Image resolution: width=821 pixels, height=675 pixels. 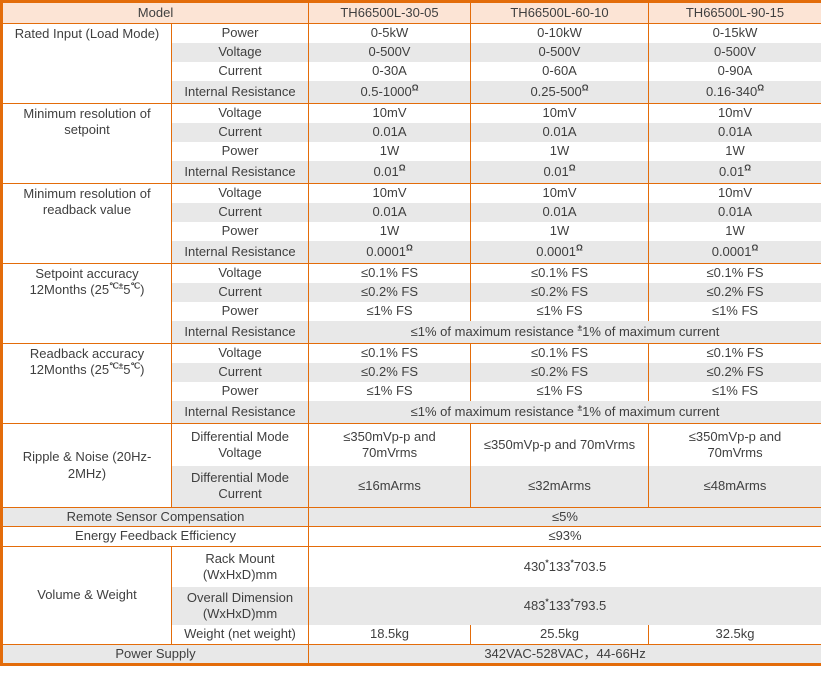 What do you see at coordinates (389, 71) in the screenshot?
I see `spec-value: 0-30A` at bounding box center [389, 71].